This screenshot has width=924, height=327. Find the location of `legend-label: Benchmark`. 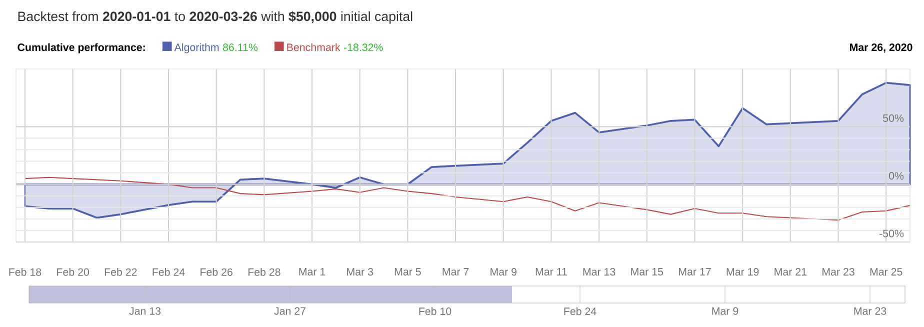

legend-label: Benchmark is located at coordinates (313, 47).